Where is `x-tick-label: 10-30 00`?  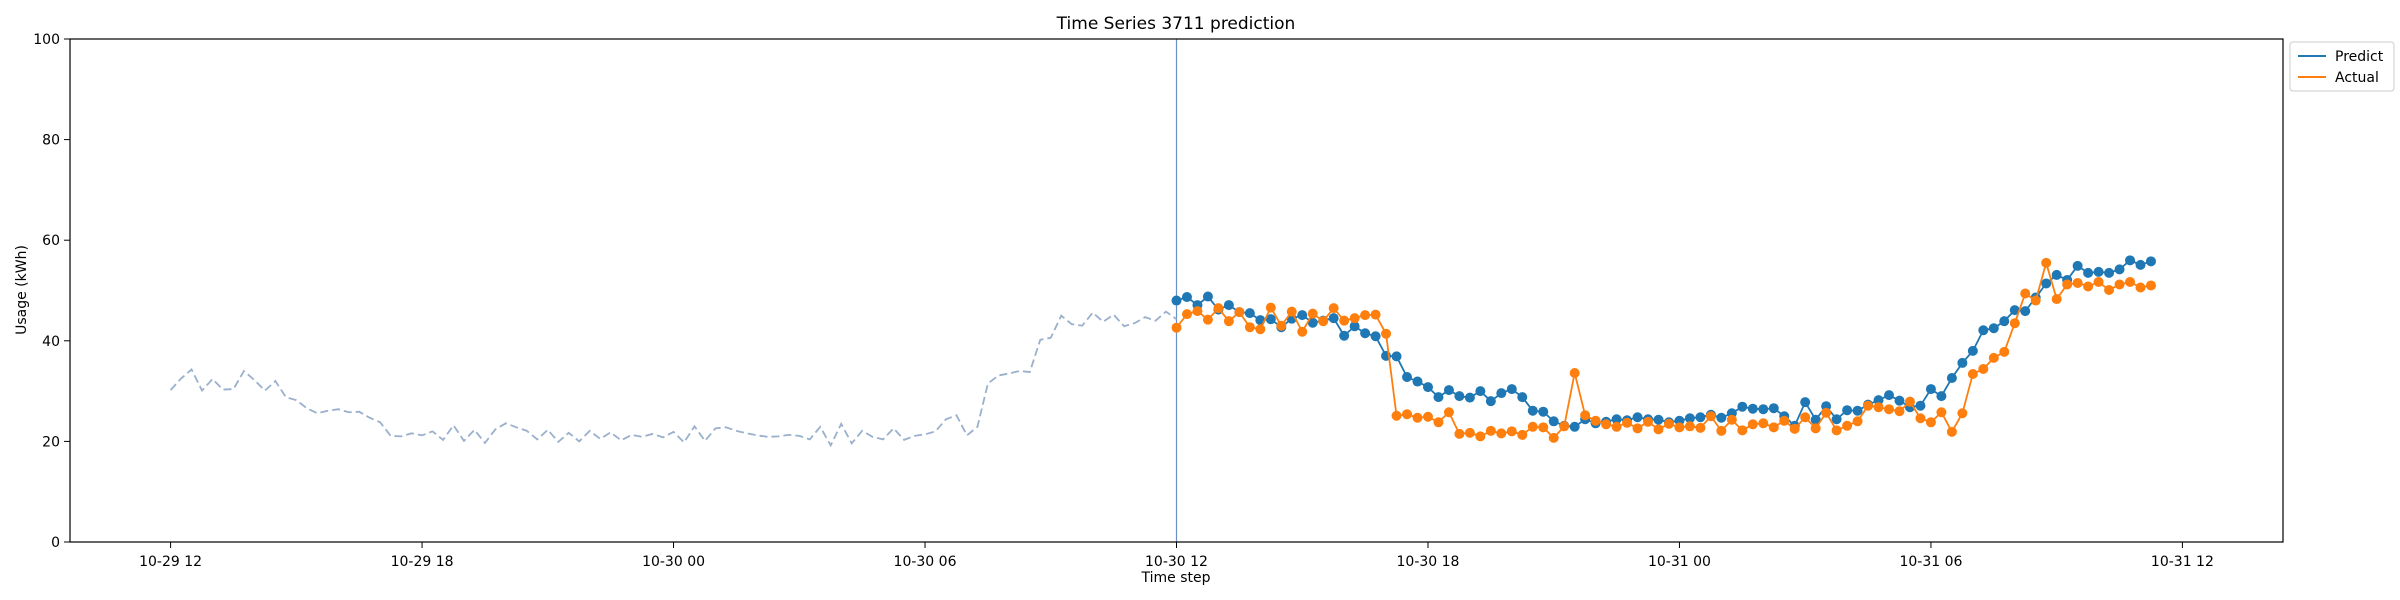 x-tick-label: 10-30 00 is located at coordinates (673, 562).